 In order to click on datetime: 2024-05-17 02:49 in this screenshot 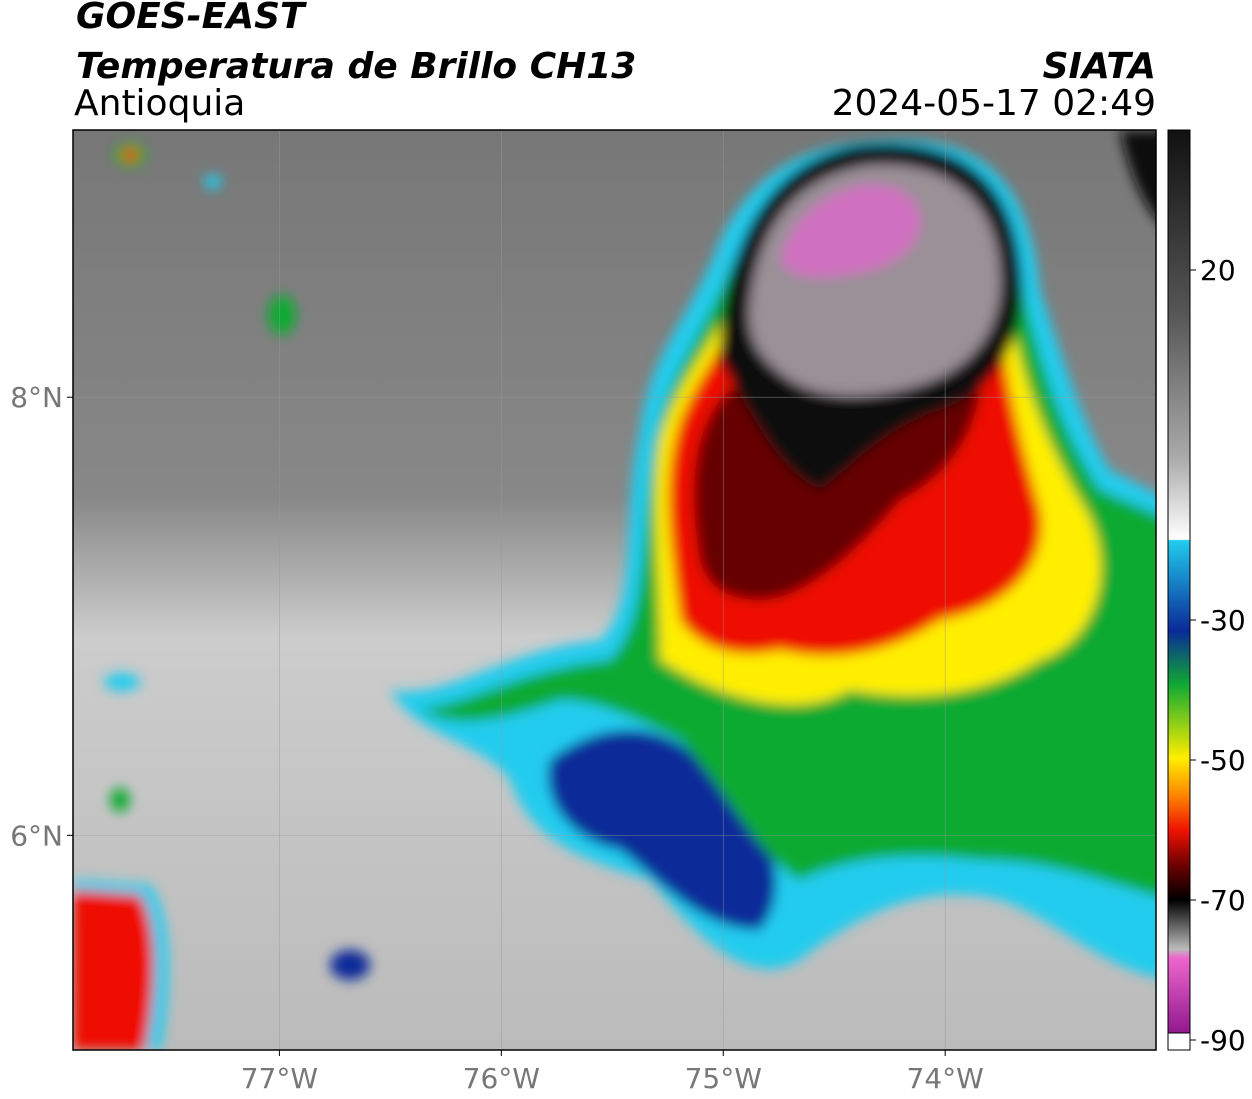, I will do `click(994, 103)`.